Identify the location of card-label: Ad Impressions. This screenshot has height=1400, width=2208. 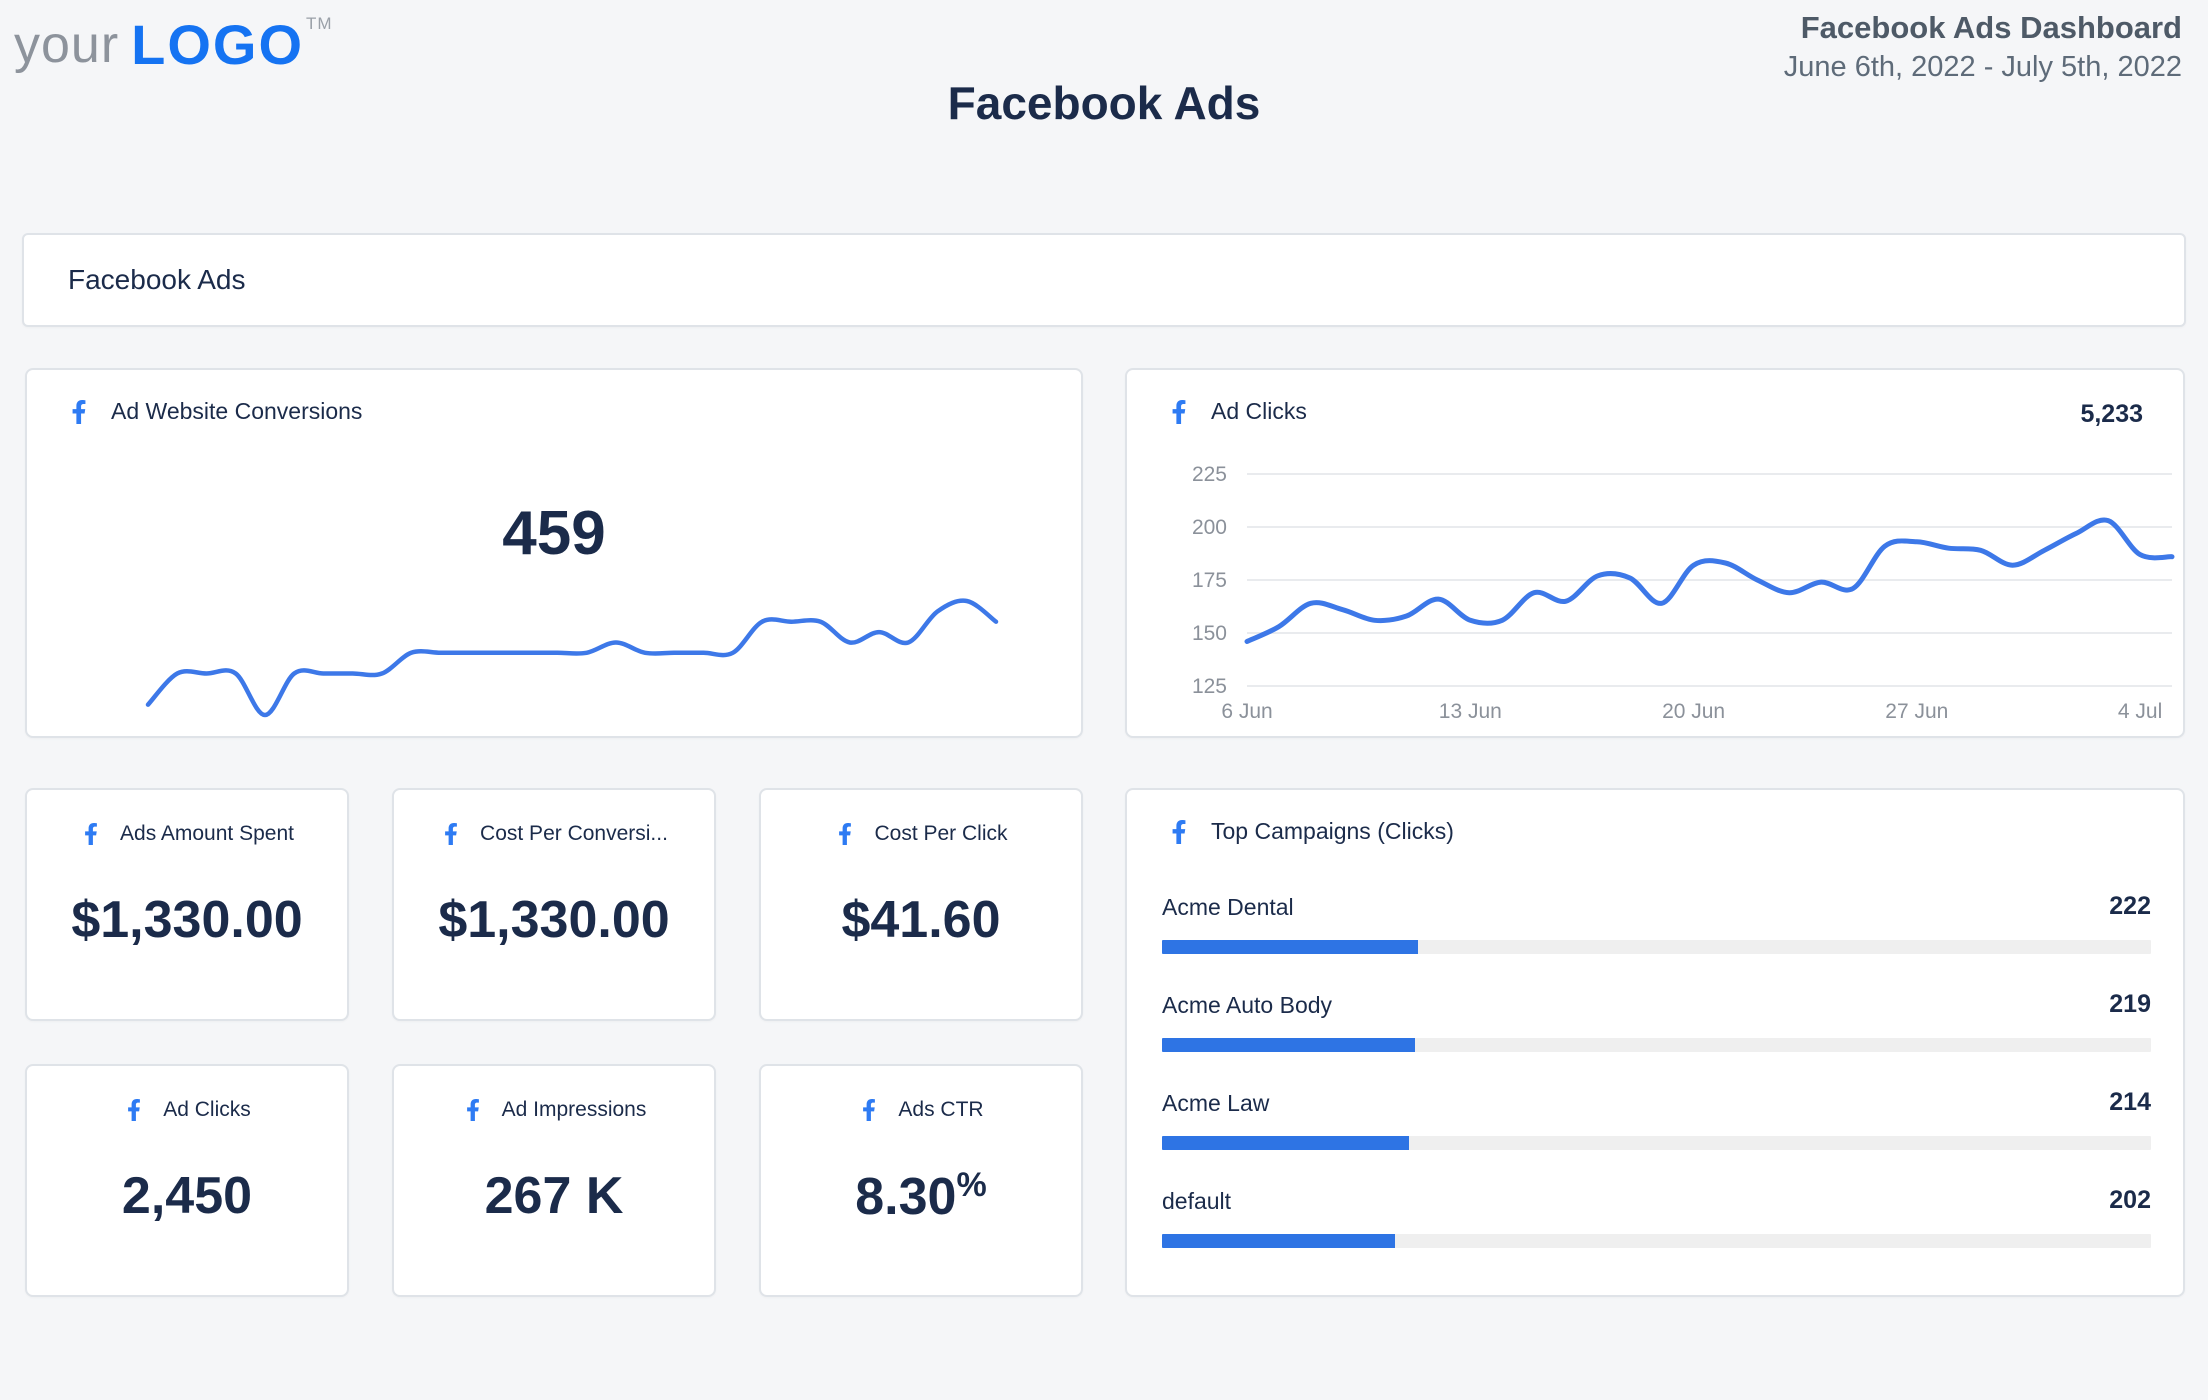
(574, 1109).